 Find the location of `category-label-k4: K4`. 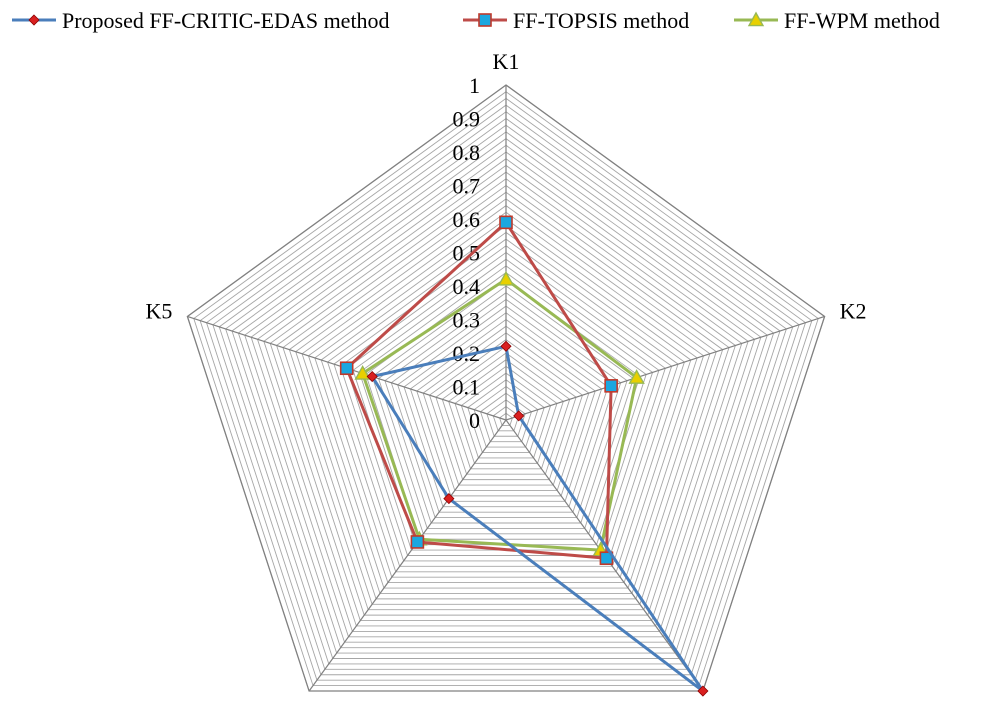

category-label-k4: K4 is located at coordinates (287, 707).